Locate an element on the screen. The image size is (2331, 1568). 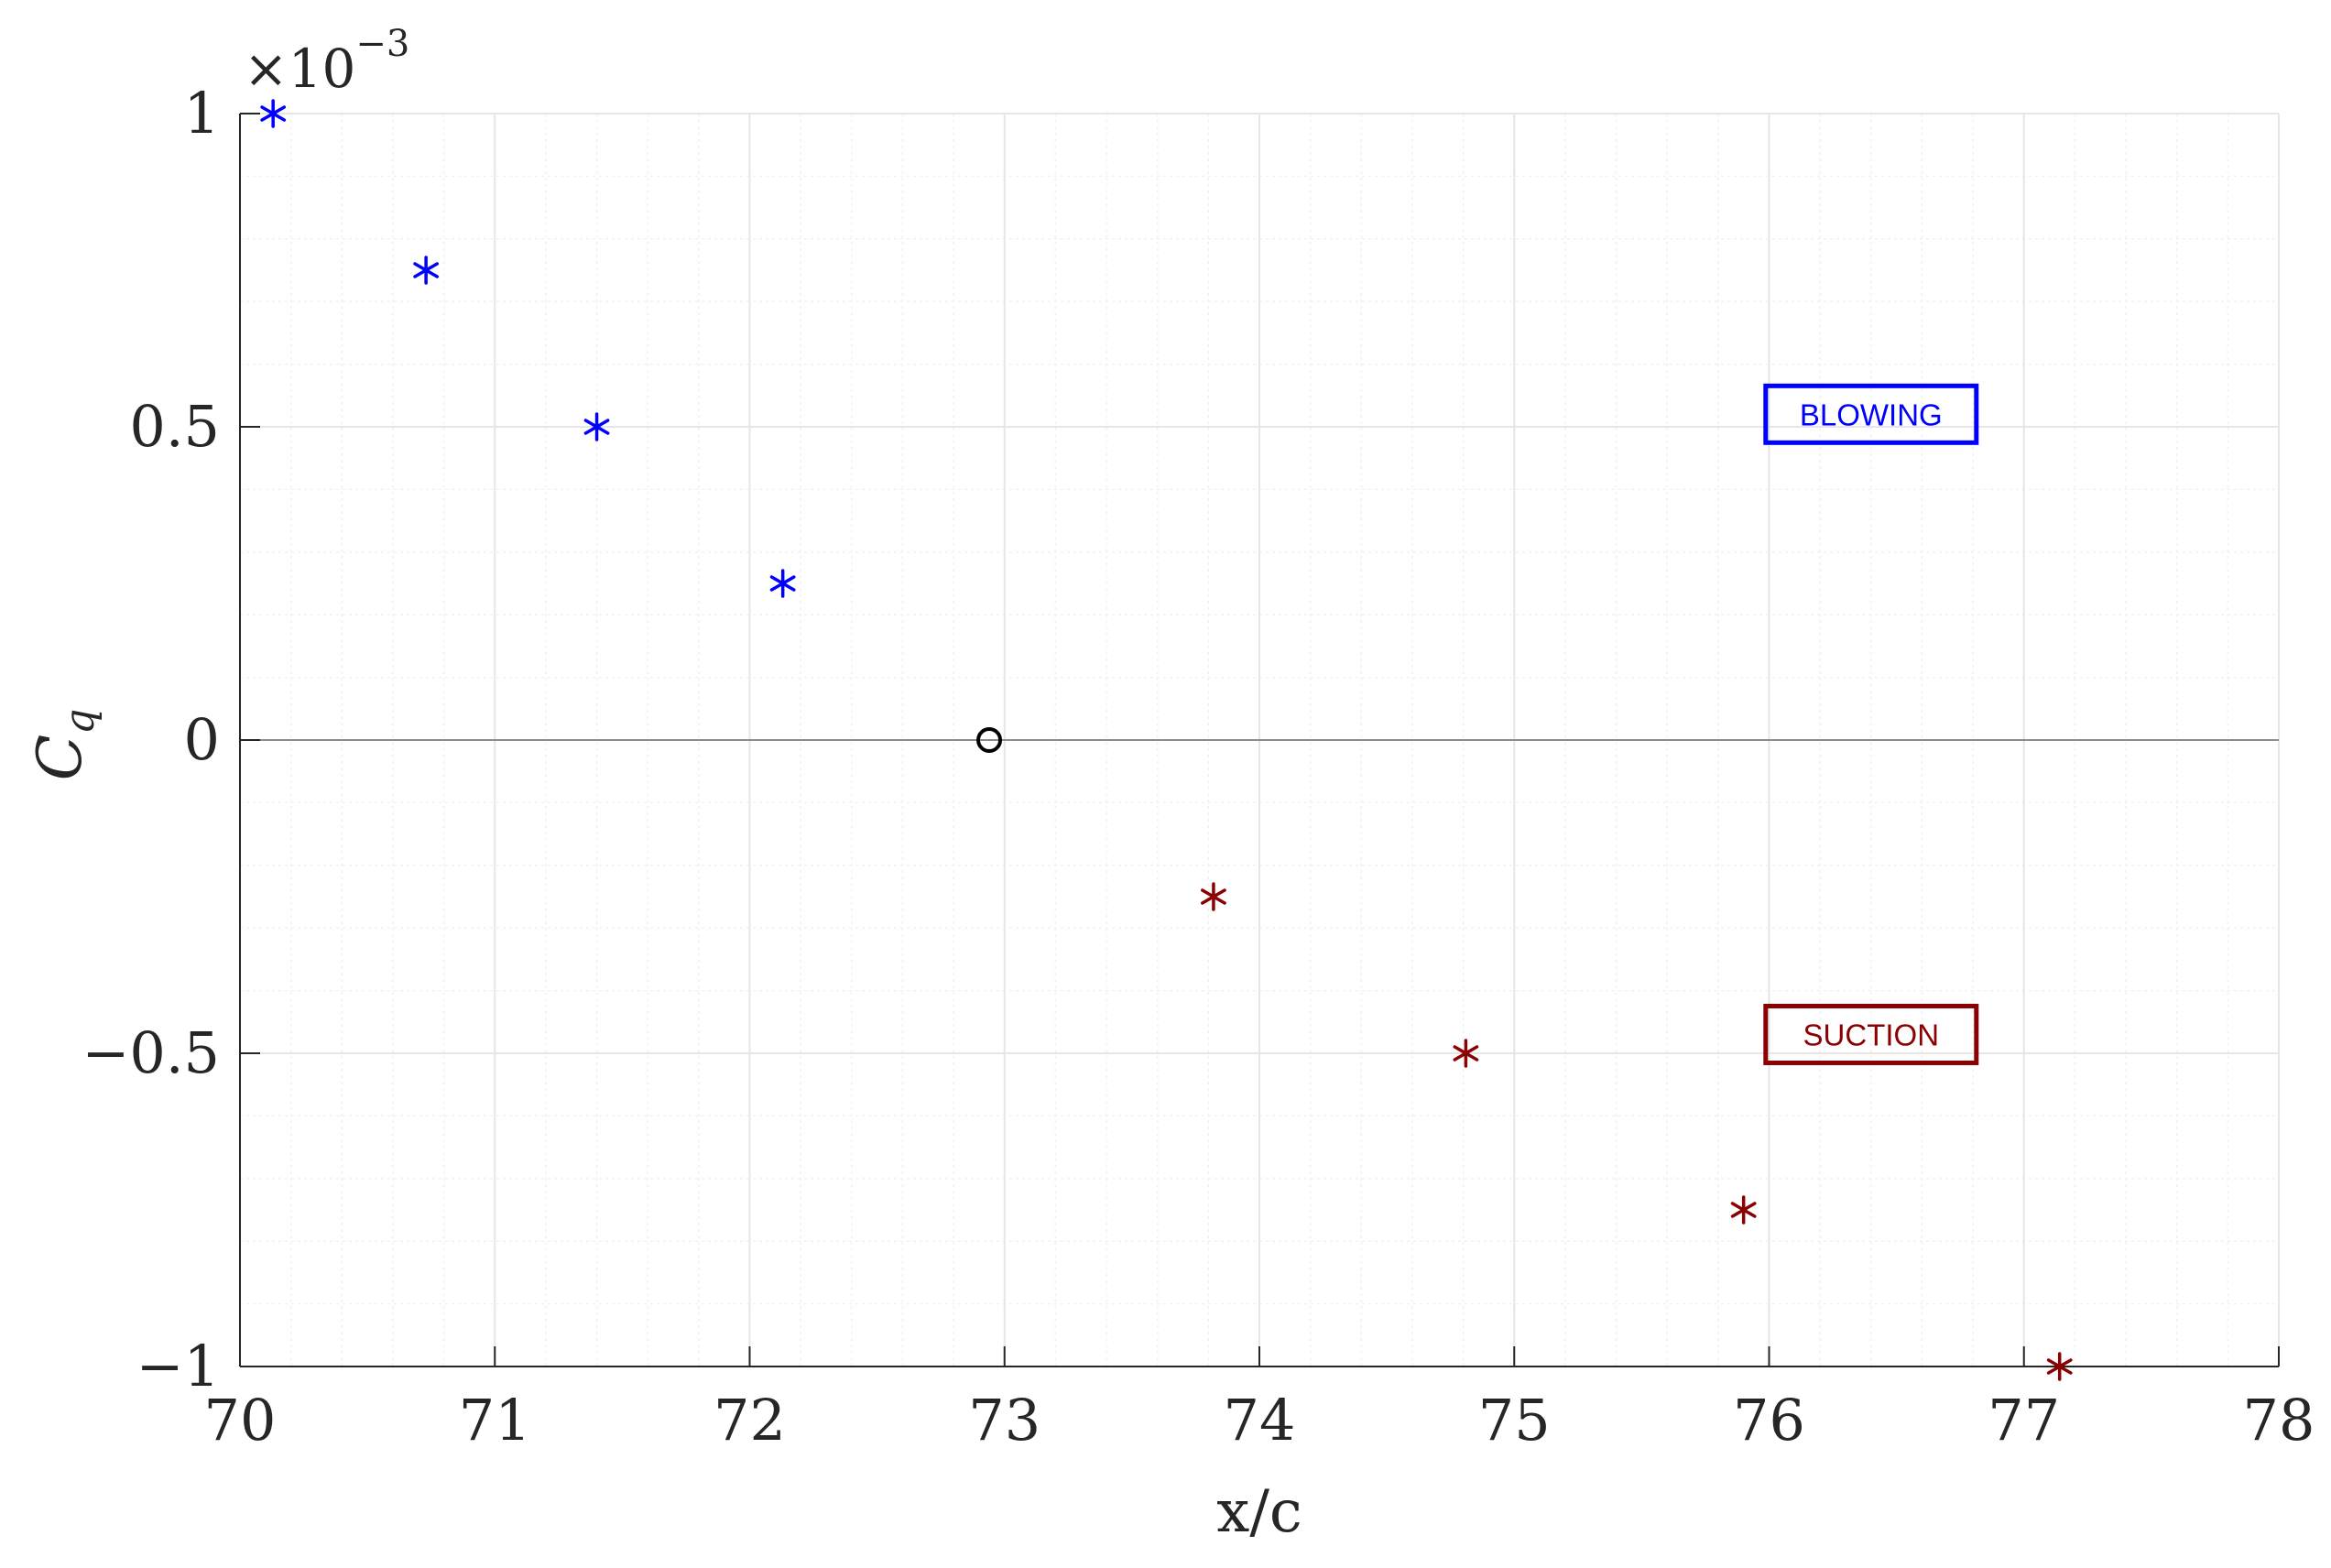
annotation-suction: SUCTION is located at coordinates (1871, 1034).